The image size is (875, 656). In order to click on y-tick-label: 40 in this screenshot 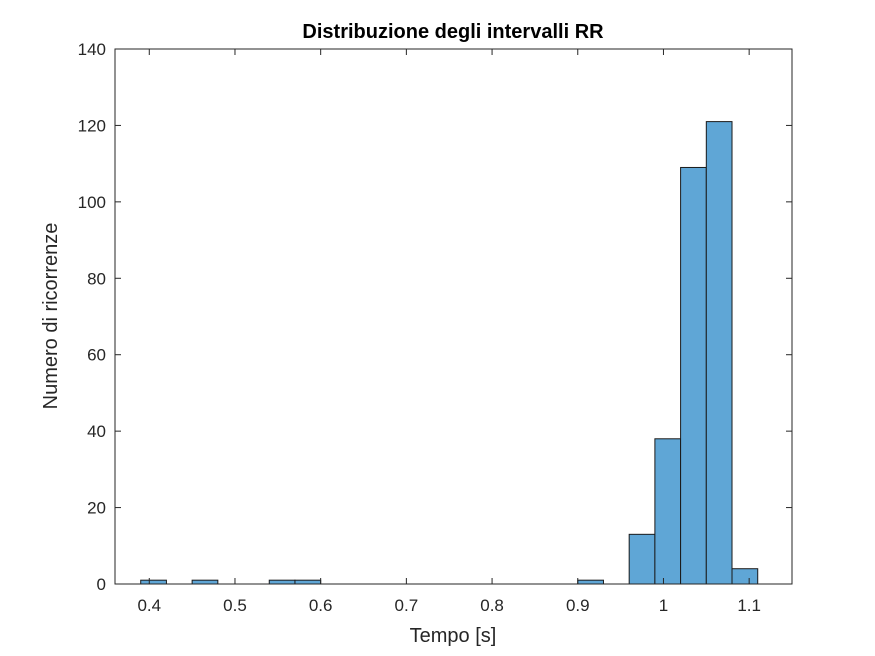, I will do `click(96, 431)`.